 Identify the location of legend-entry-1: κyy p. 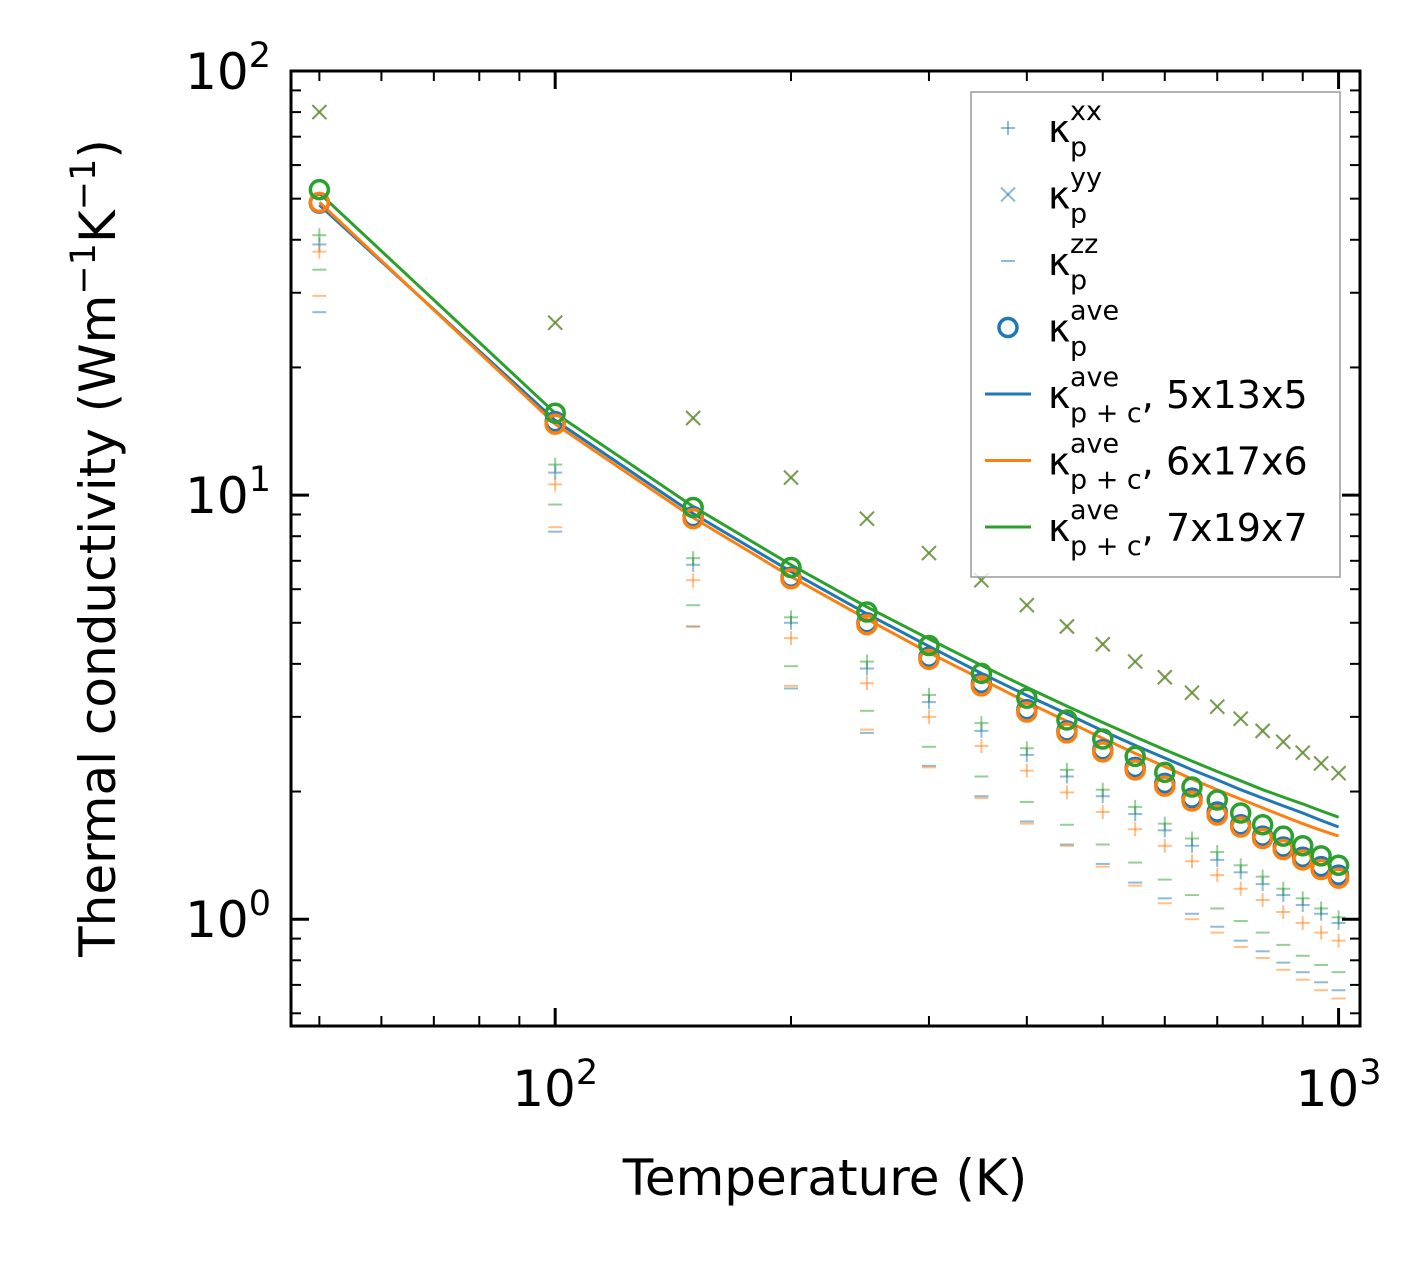
(1051, 196).